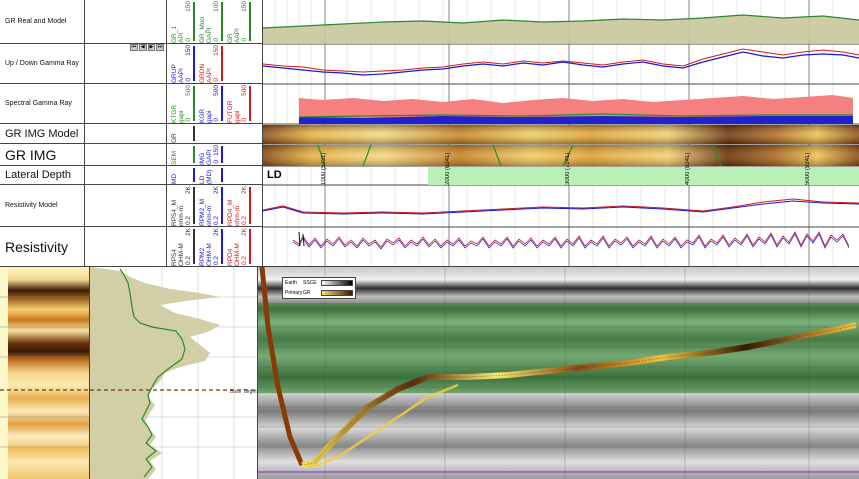 The width and height of the screenshot is (859, 479). What do you see at coordinates (184, 175) in the screenshot?
I see `curve-header-md: MD` at bounding box center [184, 175].